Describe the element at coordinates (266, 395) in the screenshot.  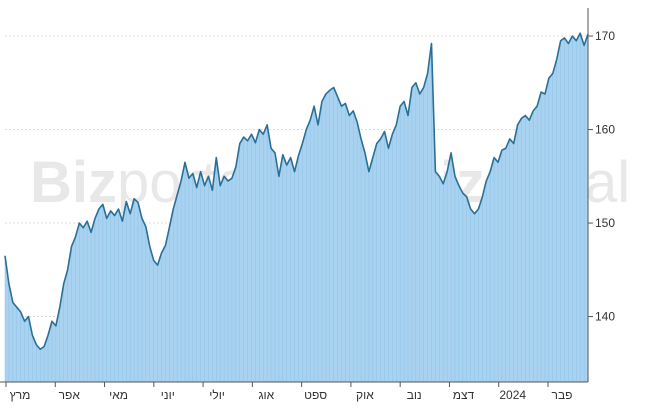
I see `x-tick-label-5: אוג` at that location.